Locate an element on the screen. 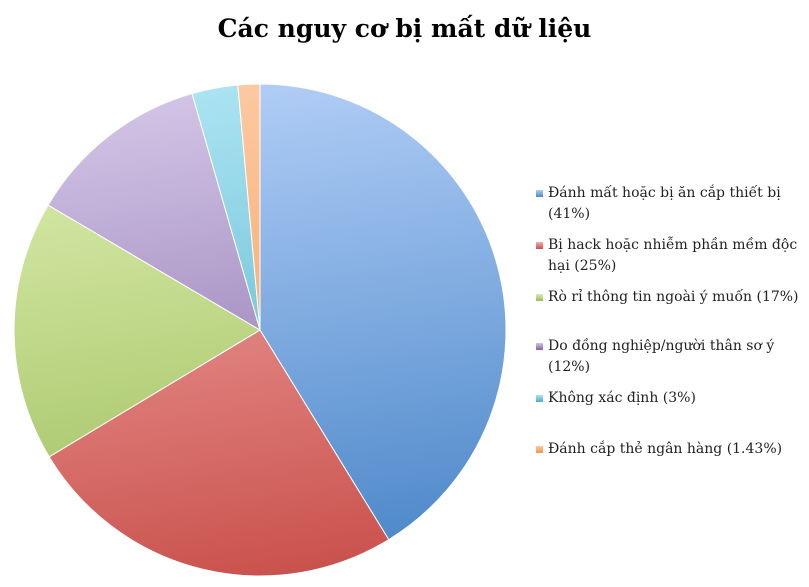 The height and width of the screenshot is (587, 809). legend-item: Do đồng nghiệp/người thân sơ ý (12%) is located at coordinates (669, 357).